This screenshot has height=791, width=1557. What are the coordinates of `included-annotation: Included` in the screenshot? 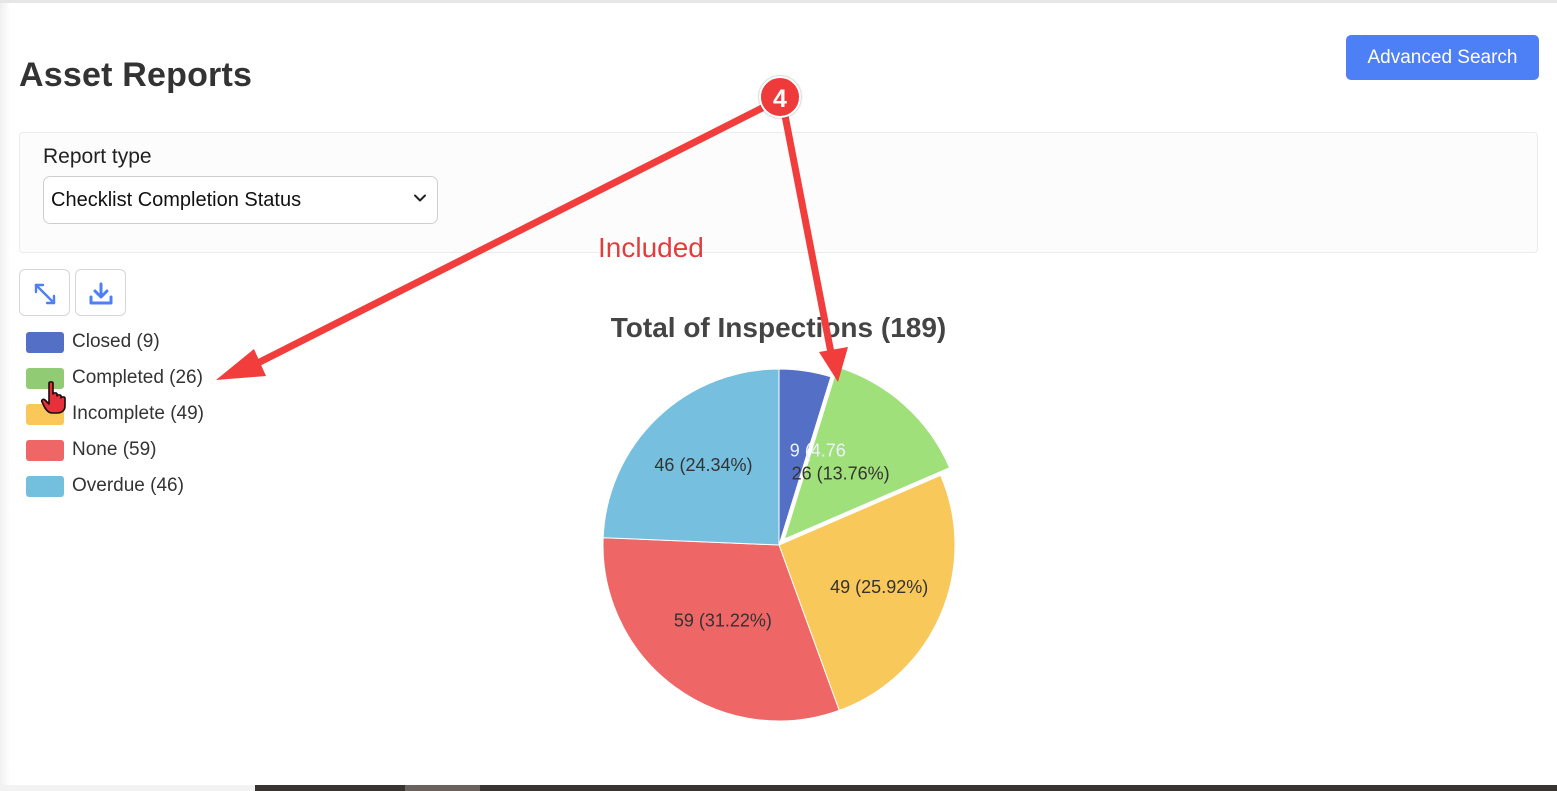 It's located at (651, 247).